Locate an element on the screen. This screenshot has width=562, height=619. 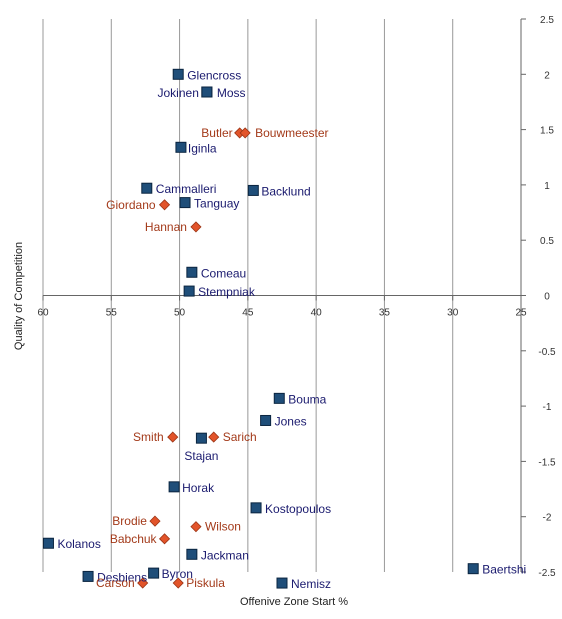
y-tick-label: 2.5 is located at coordinates (547, 20).